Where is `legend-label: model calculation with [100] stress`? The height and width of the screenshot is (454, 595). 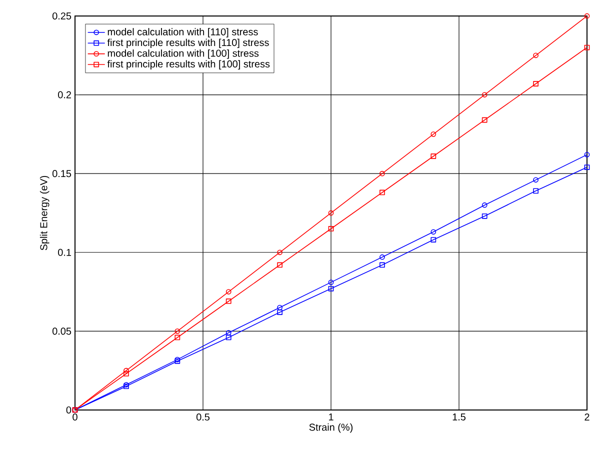 legend-label: model calculation with [100] stress is located at coordinates (183, 54).